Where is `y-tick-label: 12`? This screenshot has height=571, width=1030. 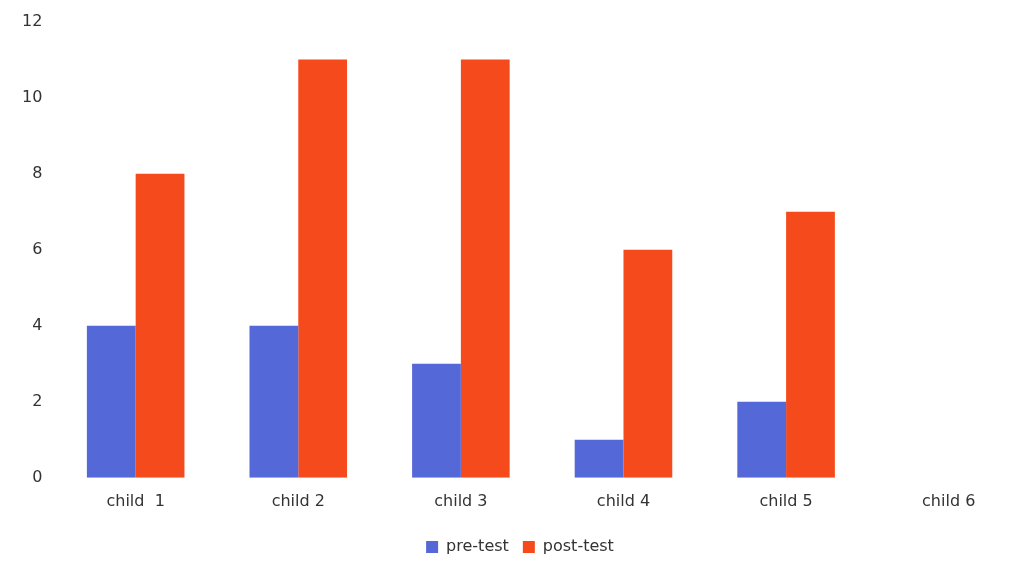 y-tick-label: 12 is located at coordinates (32, 20).